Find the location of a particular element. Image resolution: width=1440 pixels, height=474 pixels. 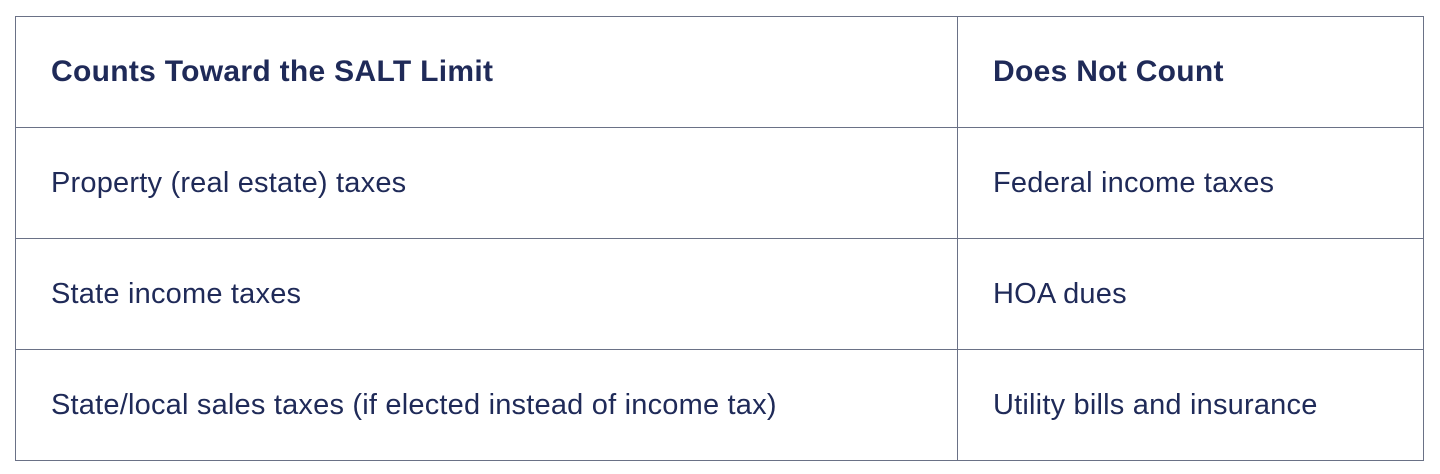

header-cell-does-not-count: Does Not Count is located at coordinates (1190, 72).